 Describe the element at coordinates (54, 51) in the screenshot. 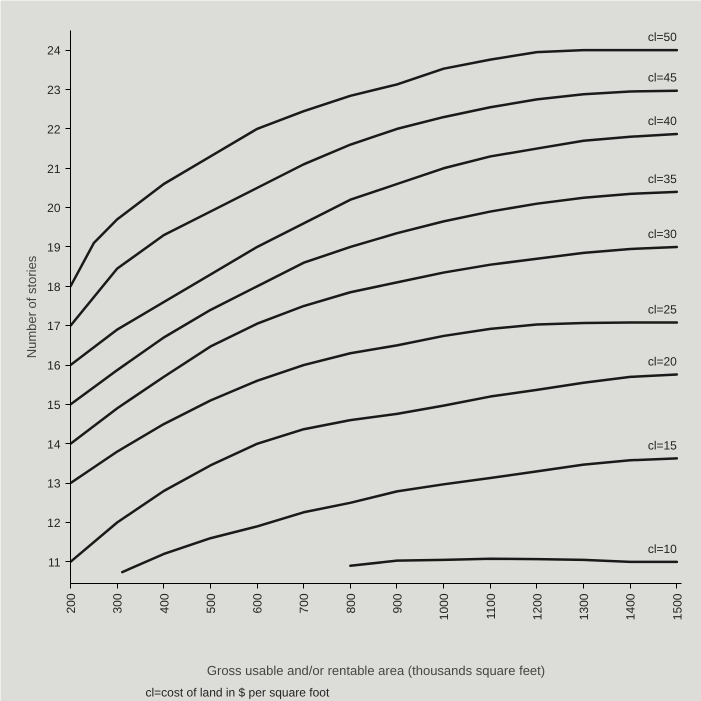

I see `y-tick-label: 24` at that location.